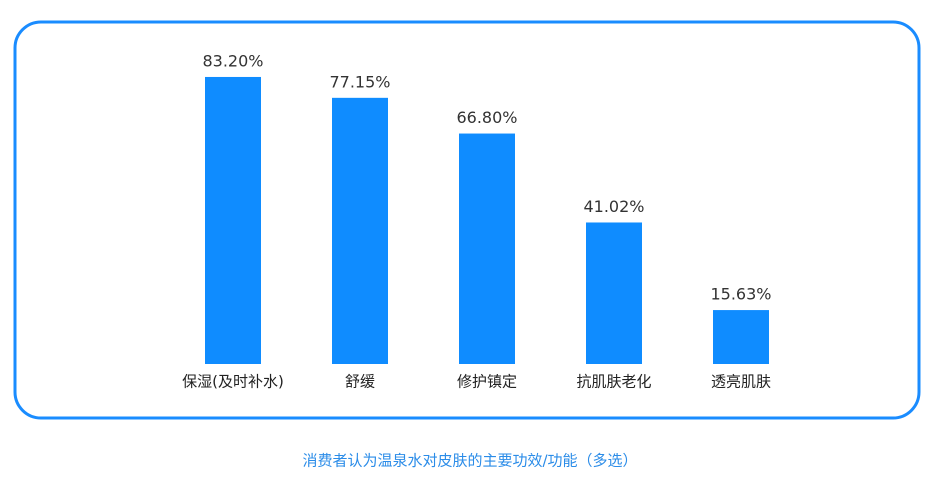 This screenshot has height=478, width=941. What do you see at coordinates (360, 382) in the screenshot?
I see `x-tick-label: 舒缓` at bounding box center [360, 382].